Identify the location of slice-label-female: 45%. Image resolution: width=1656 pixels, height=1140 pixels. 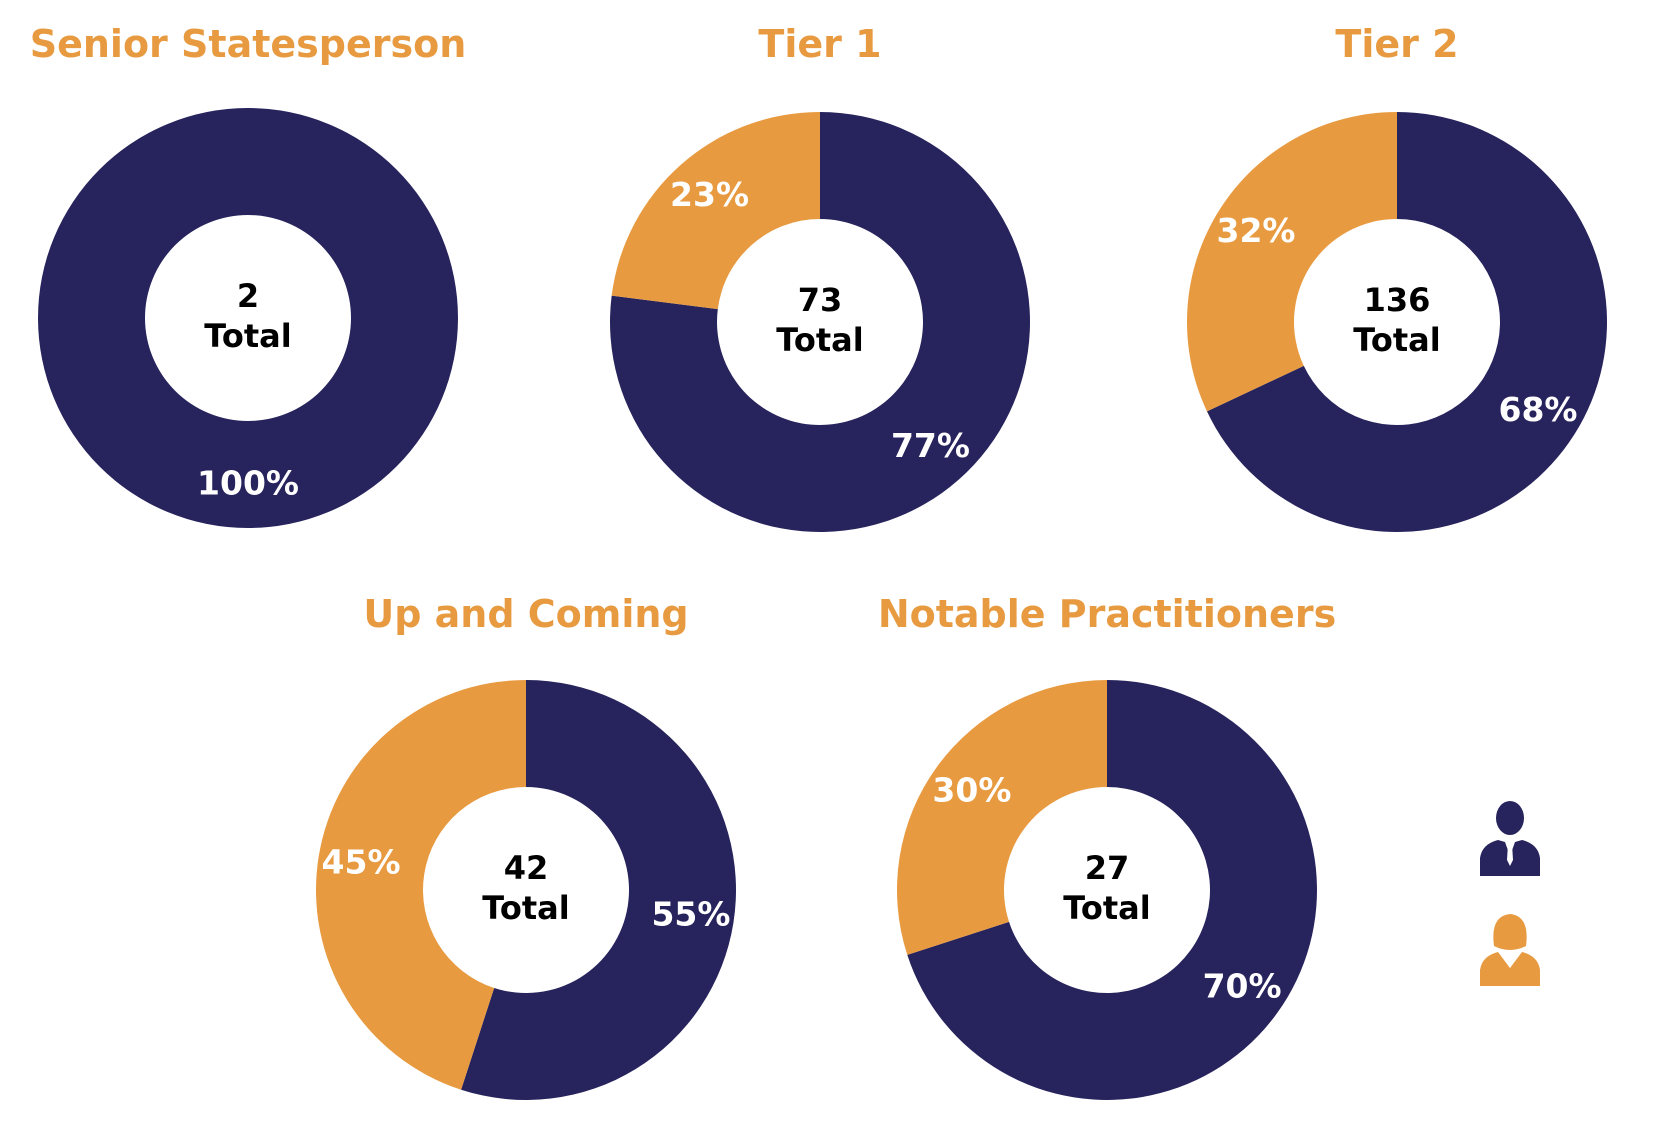
(361, 861).